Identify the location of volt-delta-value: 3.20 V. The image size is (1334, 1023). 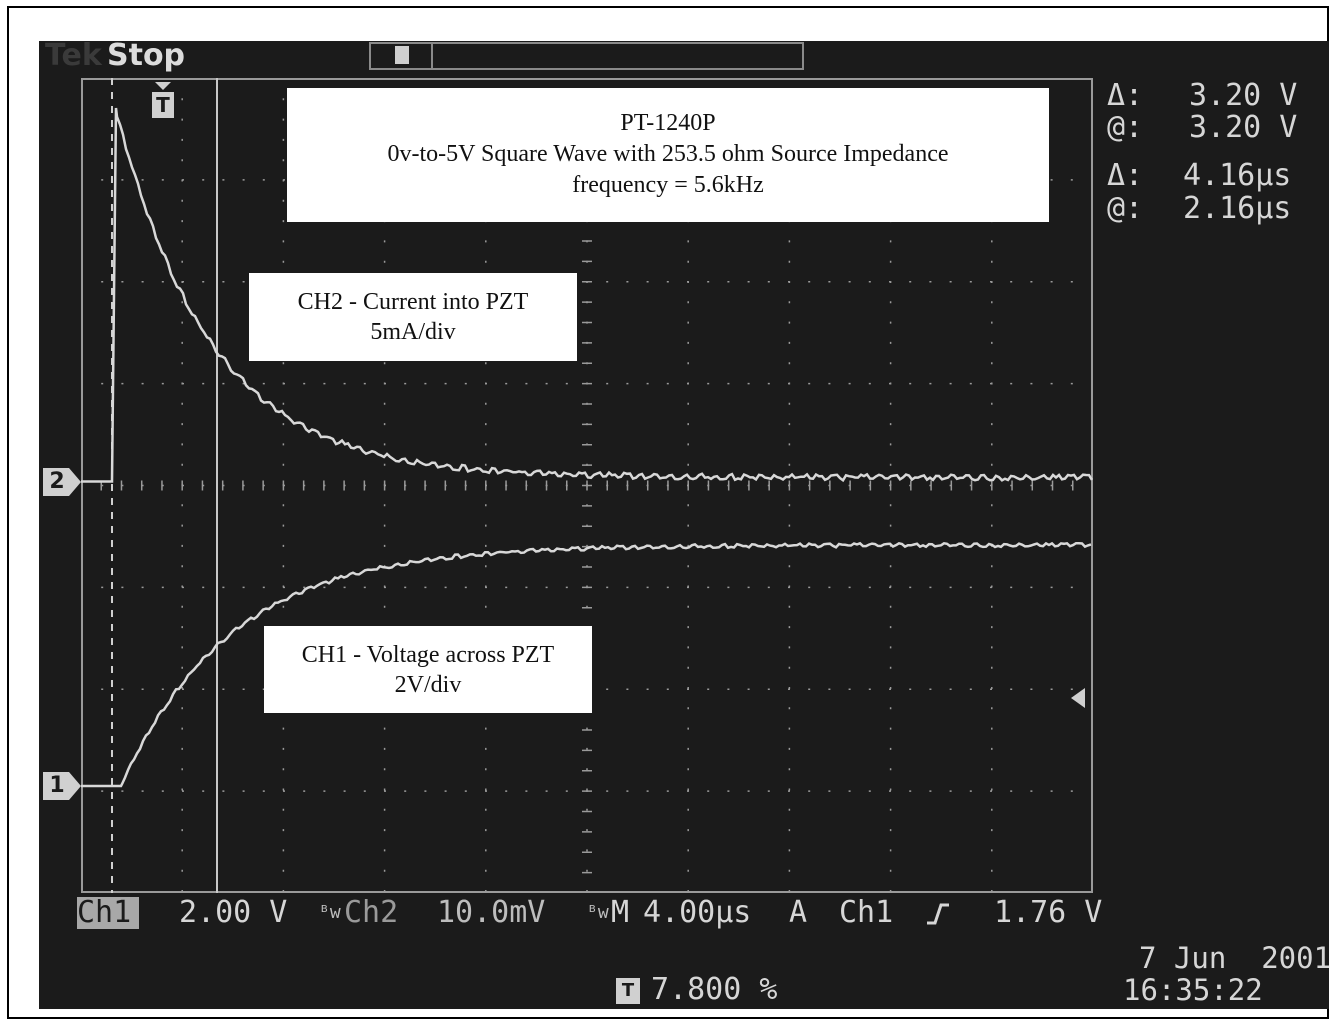
(1243, 95).